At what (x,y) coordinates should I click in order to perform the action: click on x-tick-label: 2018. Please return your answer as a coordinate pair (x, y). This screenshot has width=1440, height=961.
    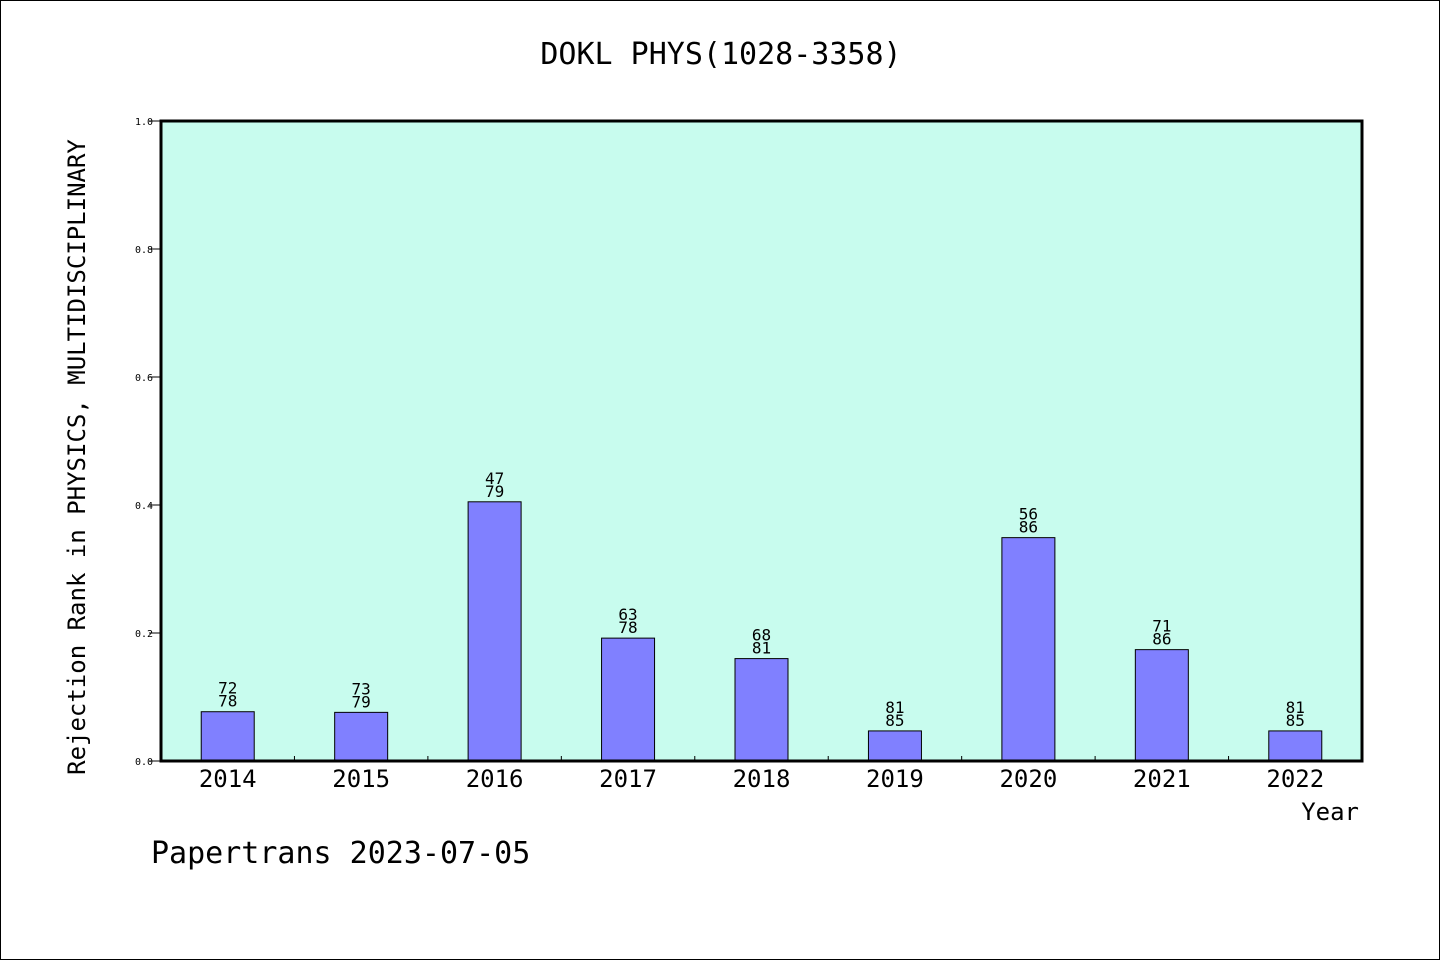
    Looking at the image, I should click on (762, 779).